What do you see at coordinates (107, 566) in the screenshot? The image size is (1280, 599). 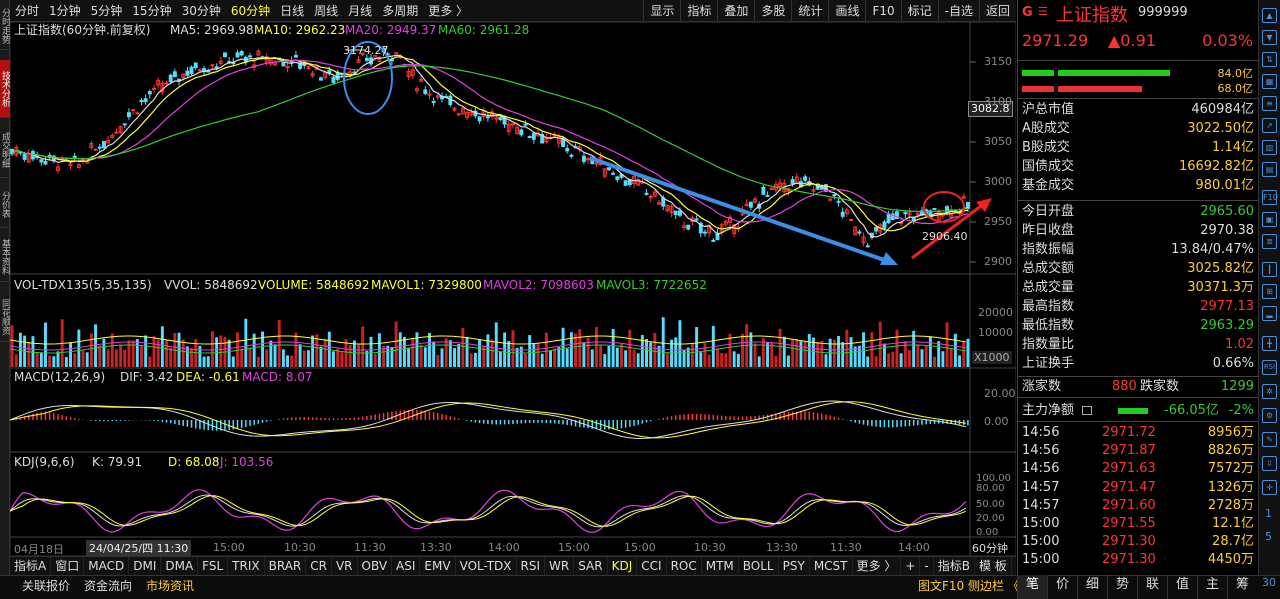 I see `indicator-tab: MACD` at bounding box center [107, 566].